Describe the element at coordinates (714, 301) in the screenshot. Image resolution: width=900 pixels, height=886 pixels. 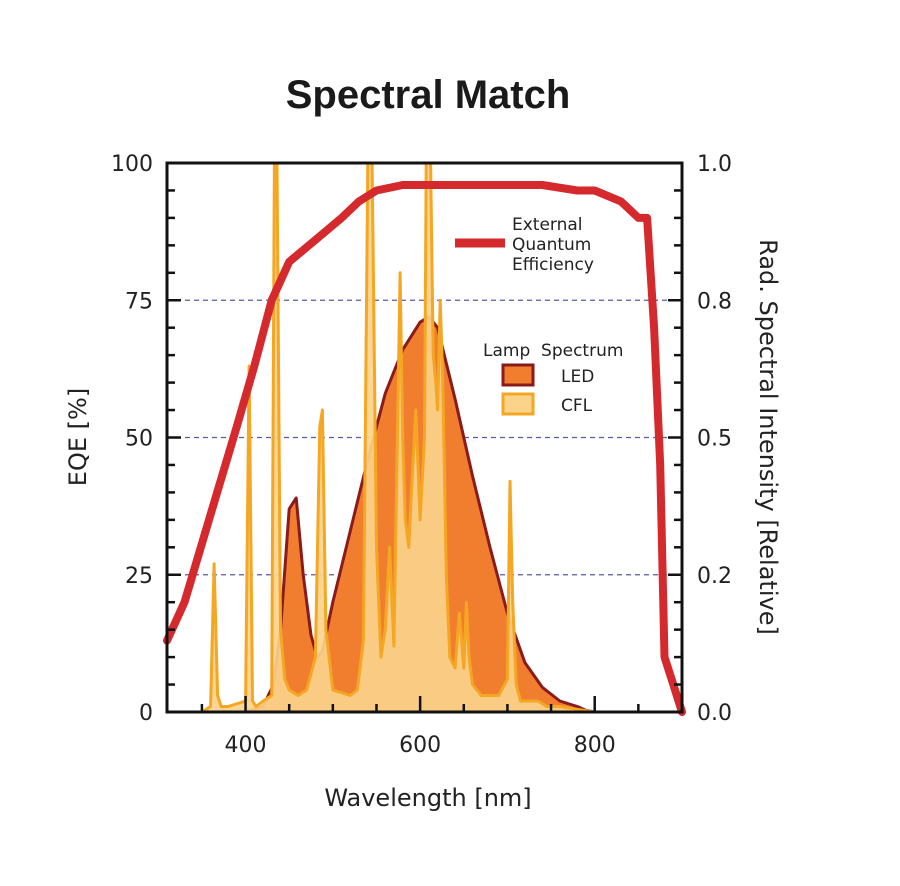
I see `y-right-tick-label: 0.8` at that location.